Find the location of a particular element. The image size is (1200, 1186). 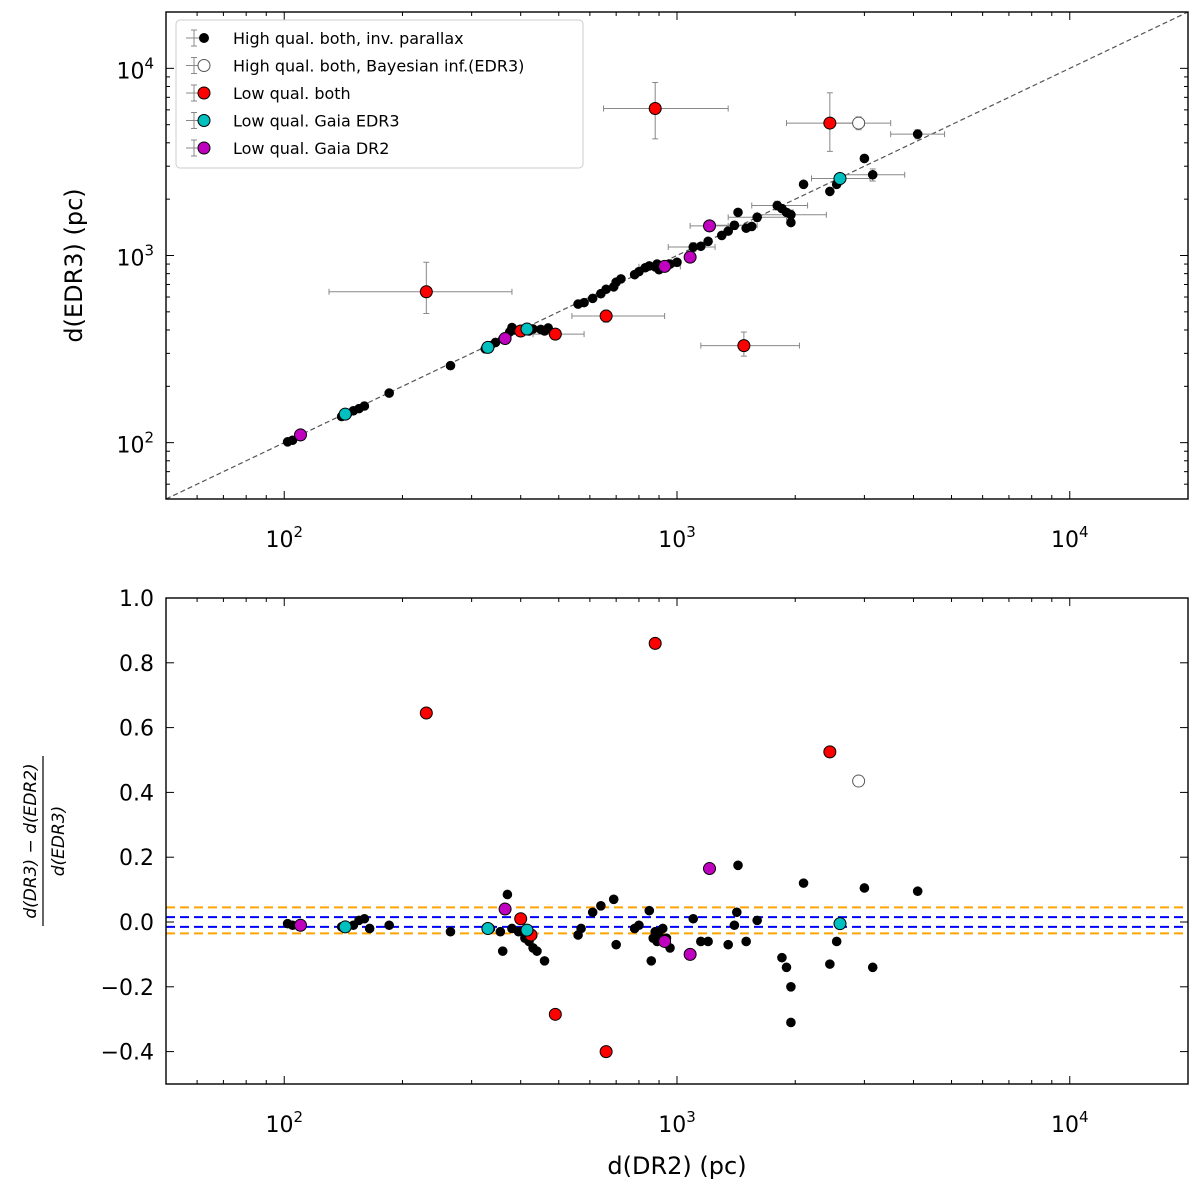

legend-entry: Low qual. both is located at coordinates (268, 93).